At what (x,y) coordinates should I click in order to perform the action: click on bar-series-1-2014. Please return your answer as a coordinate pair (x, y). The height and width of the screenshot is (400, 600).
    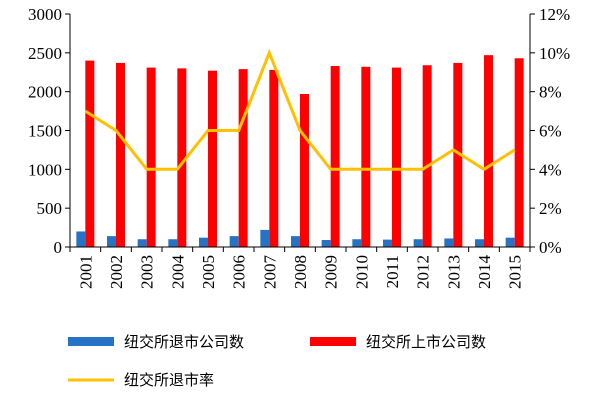
    Looking at the image, I should click on (488, 151).